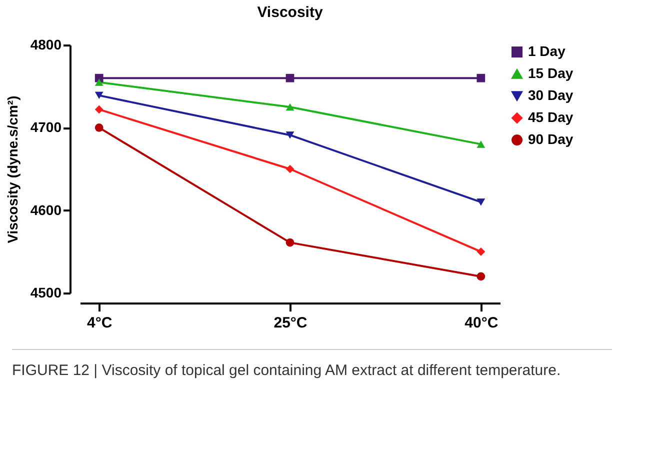 Image resolution: width=652 pixels, height=452 pixels. I want to click on y-tick-label: 4500, so click(46, 292).